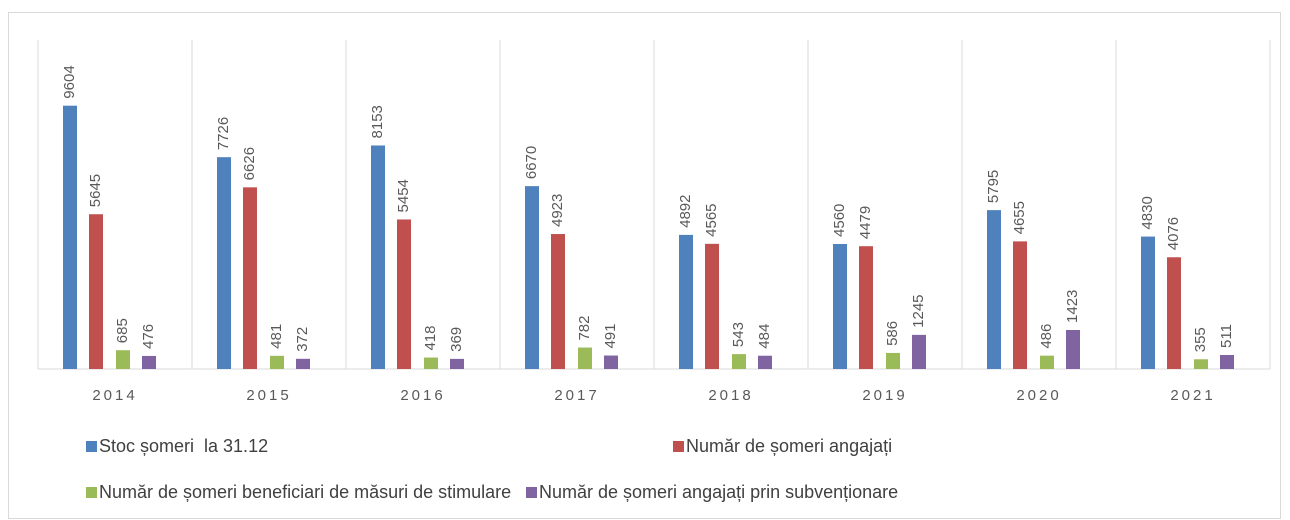 Image resolution: width=1290 pixels, height=520 pixels. What do you see at coordinates (183, 446) in the screenshot?
I see `legend-label: Stoc șomeri la 31.12` at bounding box center [183, 446].